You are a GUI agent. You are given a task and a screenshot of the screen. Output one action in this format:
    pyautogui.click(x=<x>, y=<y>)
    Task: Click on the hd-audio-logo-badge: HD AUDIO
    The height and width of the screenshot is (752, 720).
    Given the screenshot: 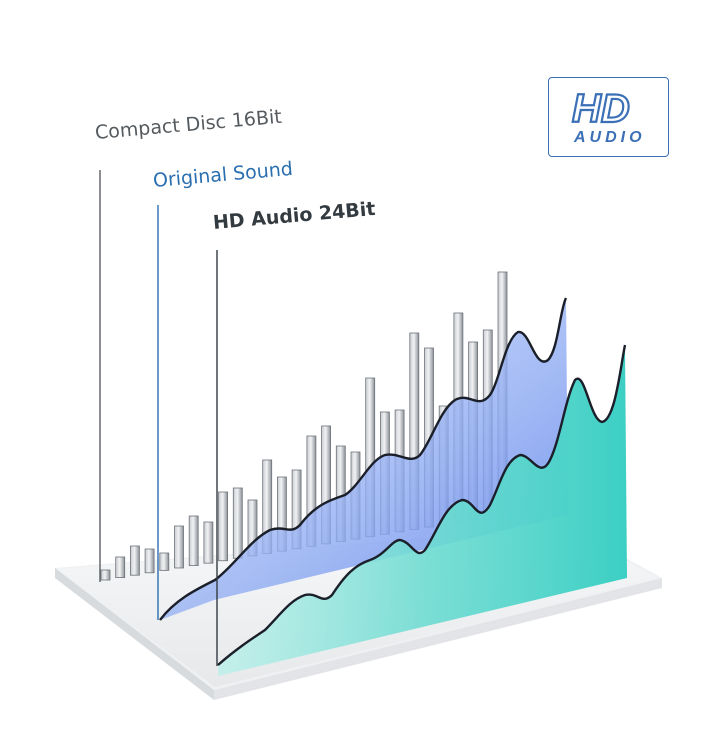 What is the action you would take?
    pyautogui.click(x=608, y=117)
    